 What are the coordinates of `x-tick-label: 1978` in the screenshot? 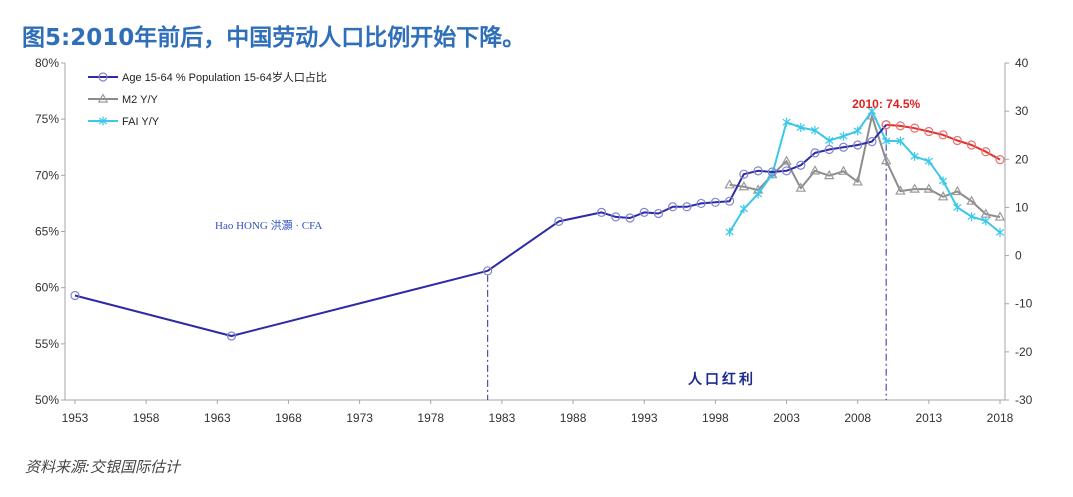 It's located at (430, 418).